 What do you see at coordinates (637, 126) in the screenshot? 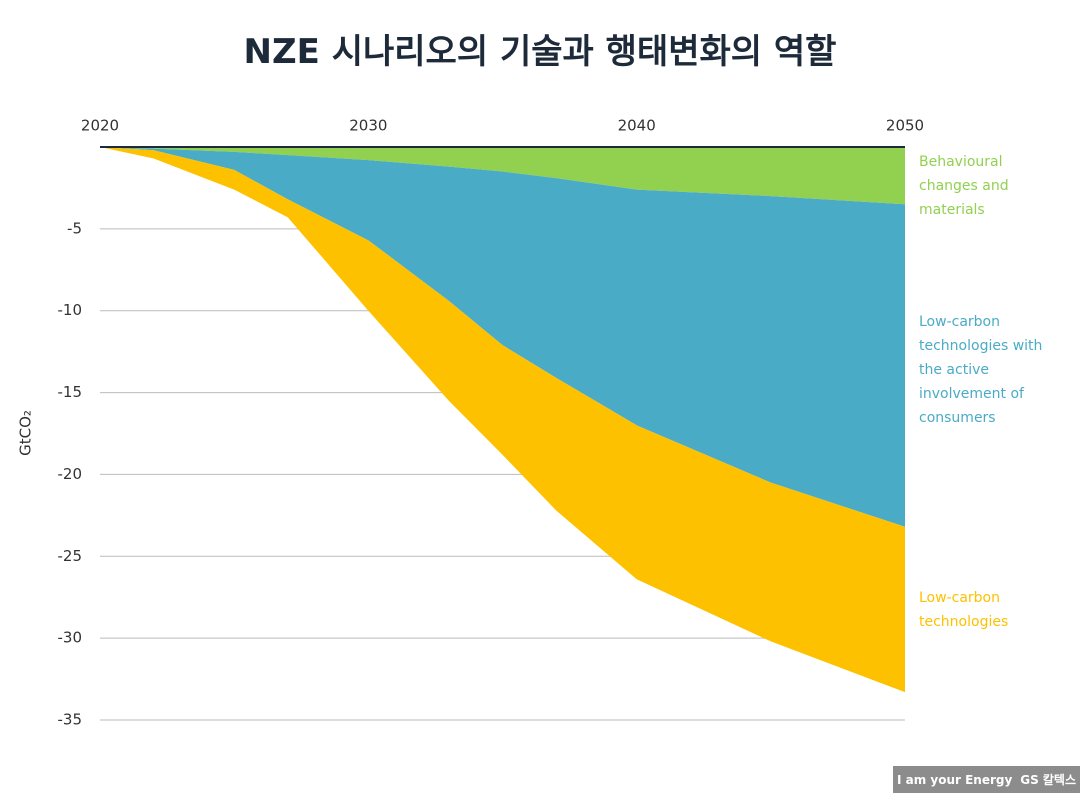
I see `x-tick-label: 2040` at bounding box center [637, 126].